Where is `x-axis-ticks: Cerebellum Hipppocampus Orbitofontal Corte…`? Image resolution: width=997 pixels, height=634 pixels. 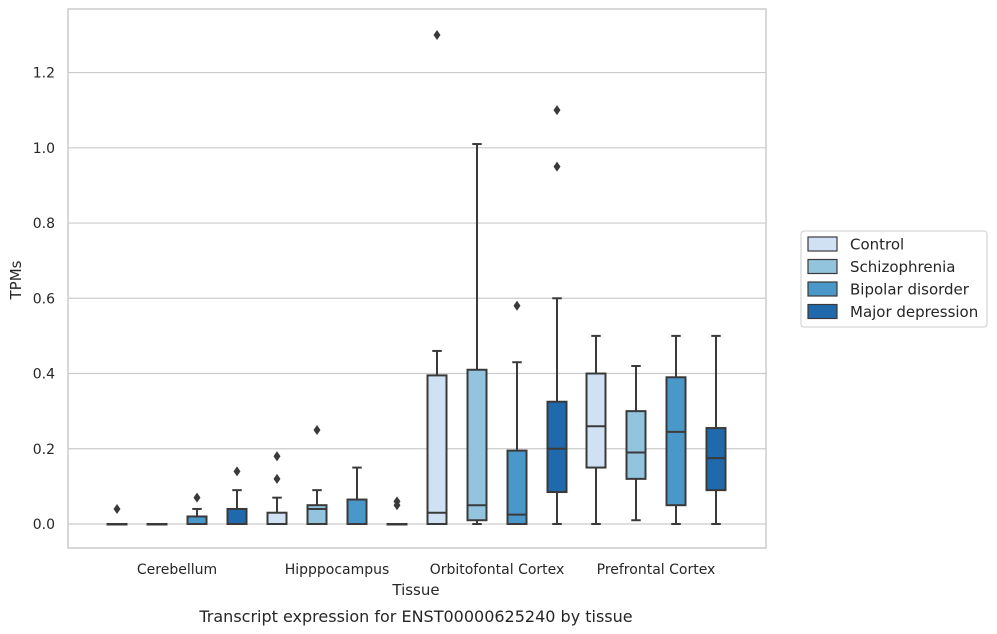
x-axis-ticks: Cerebellum Hipppocampus Orbitofontal Corte… is located at coordinates (426, 570).